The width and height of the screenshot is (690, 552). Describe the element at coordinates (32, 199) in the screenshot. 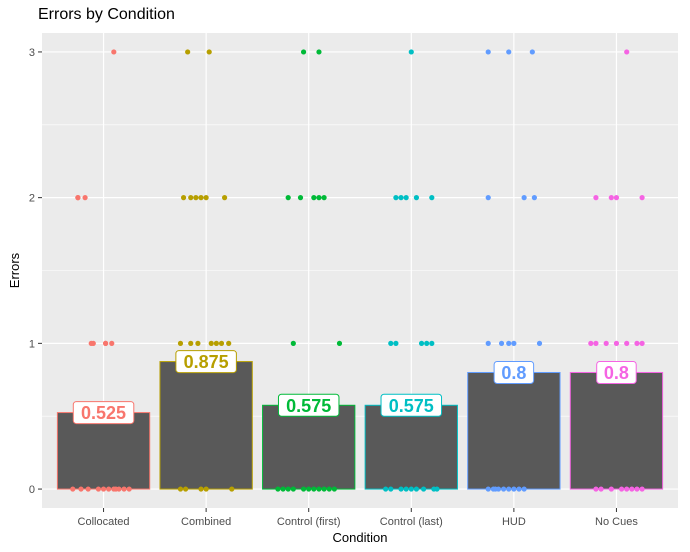

I see `y-tick-label: 2` at that location.